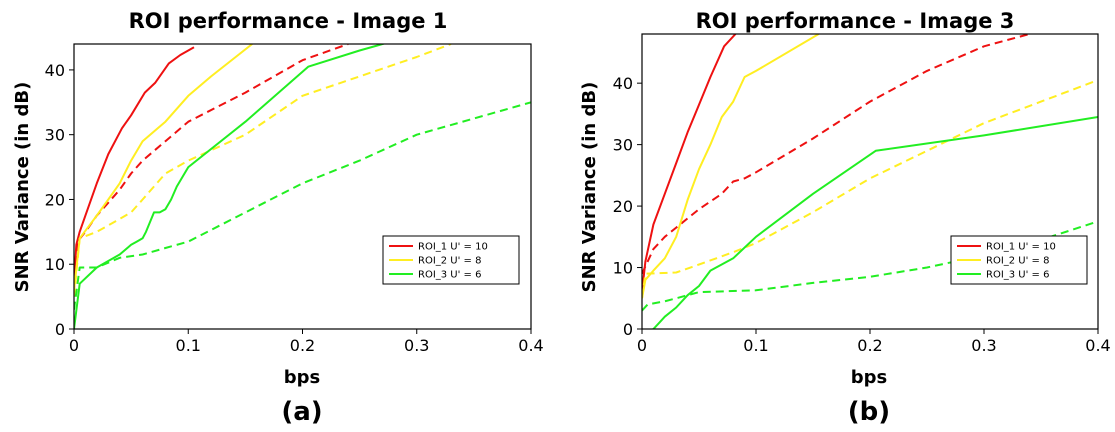 This screenshot has width=1115, height=432. Describe the element at coordinates (55, 70) in the screenshot. I see `chart-a-ytick-label: 40` at that location.